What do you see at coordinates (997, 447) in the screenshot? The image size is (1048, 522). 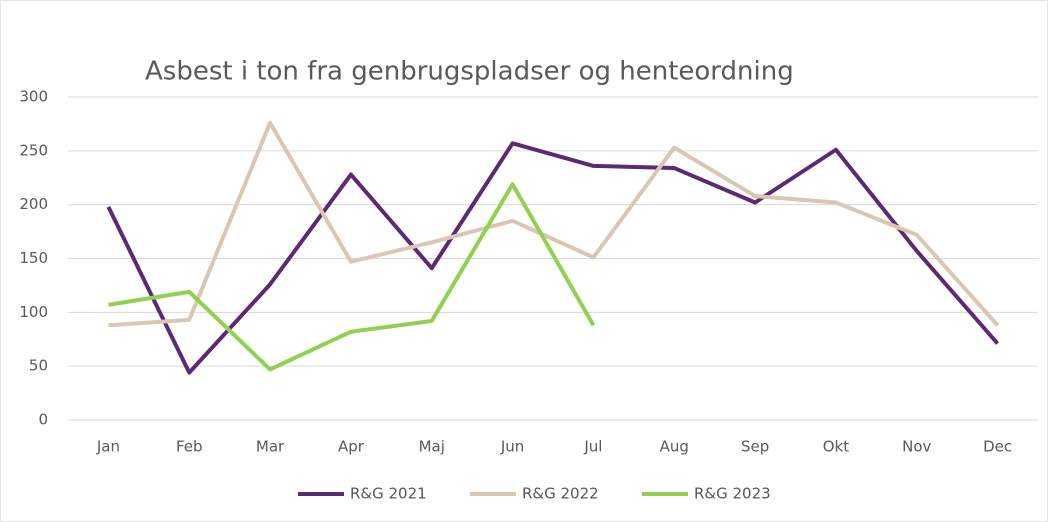 I see `x-tick-label: Dec` at bounding box center [997, 447].